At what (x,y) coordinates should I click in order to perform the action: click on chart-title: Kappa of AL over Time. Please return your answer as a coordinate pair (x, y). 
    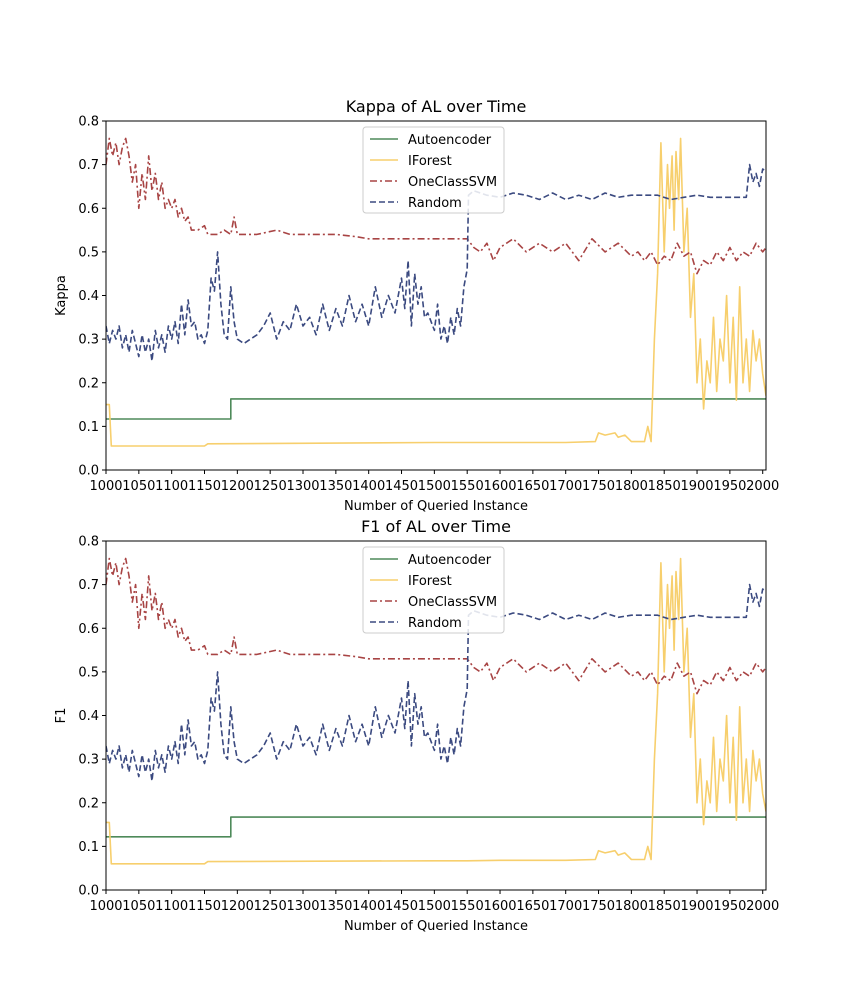
    Looking at the image, I should click on (436, 106).